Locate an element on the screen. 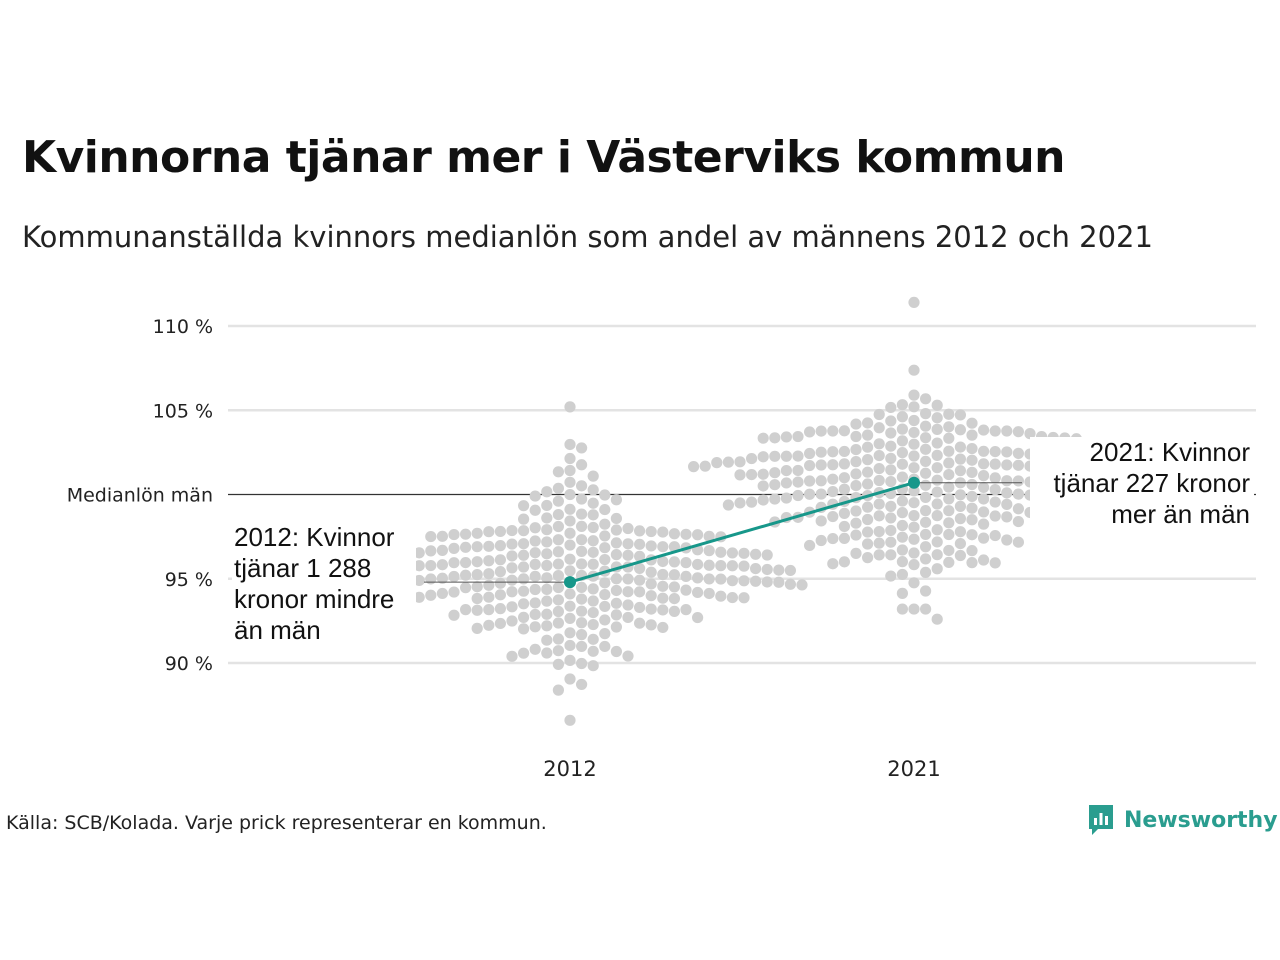 The width and height of the screenshot is (1280, 960). y-tick-label: 105 % is located at coordinates (183, 411).